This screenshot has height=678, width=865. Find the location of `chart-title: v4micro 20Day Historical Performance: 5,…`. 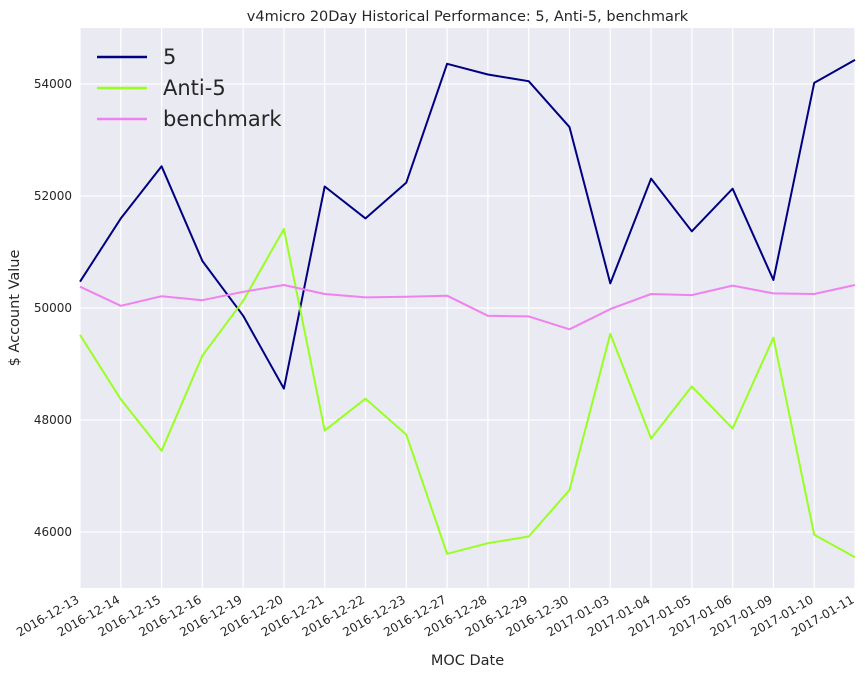

chart-title: v4micro 20Day Historical Performance: 5,… is located at coordinates (468, 17).